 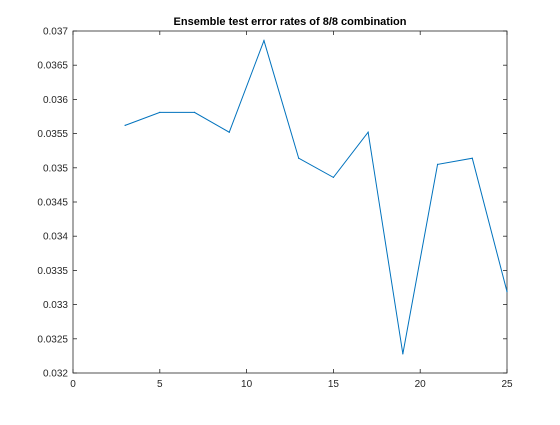 I want to click on y-tick-label: 0.037, so click(x=55, y=32).